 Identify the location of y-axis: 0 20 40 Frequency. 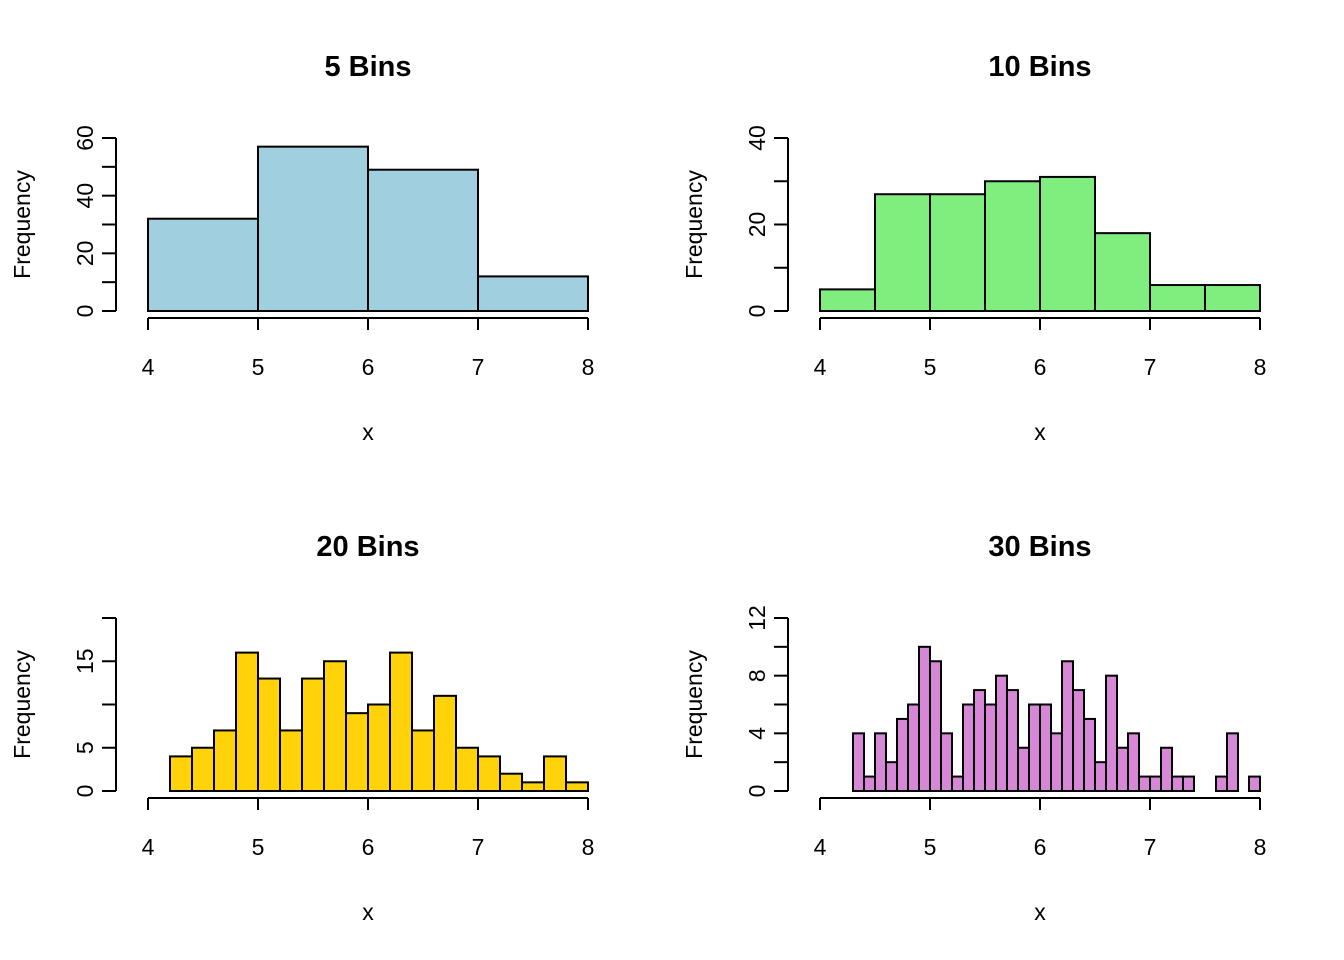
(735, 221).